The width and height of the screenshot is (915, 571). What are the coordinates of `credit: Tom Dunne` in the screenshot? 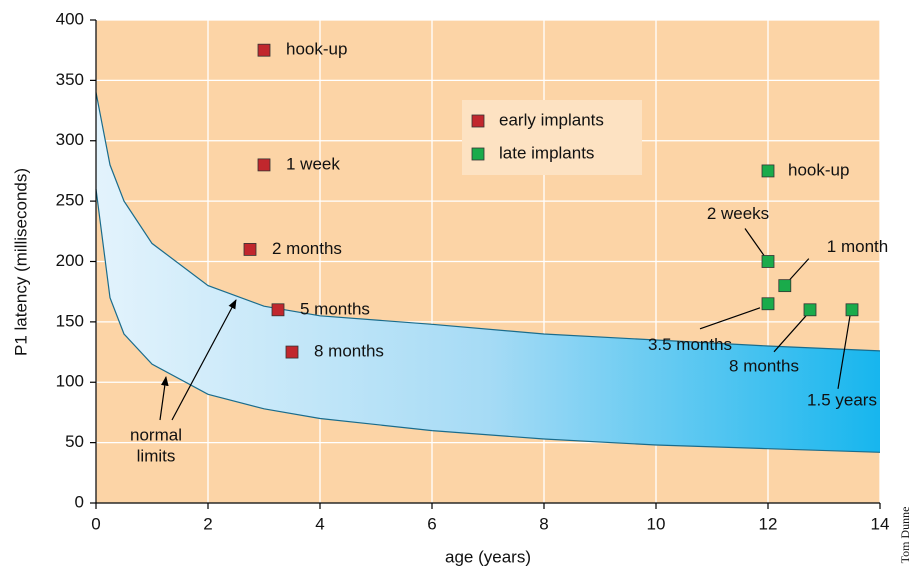 It's located at (905, 535).